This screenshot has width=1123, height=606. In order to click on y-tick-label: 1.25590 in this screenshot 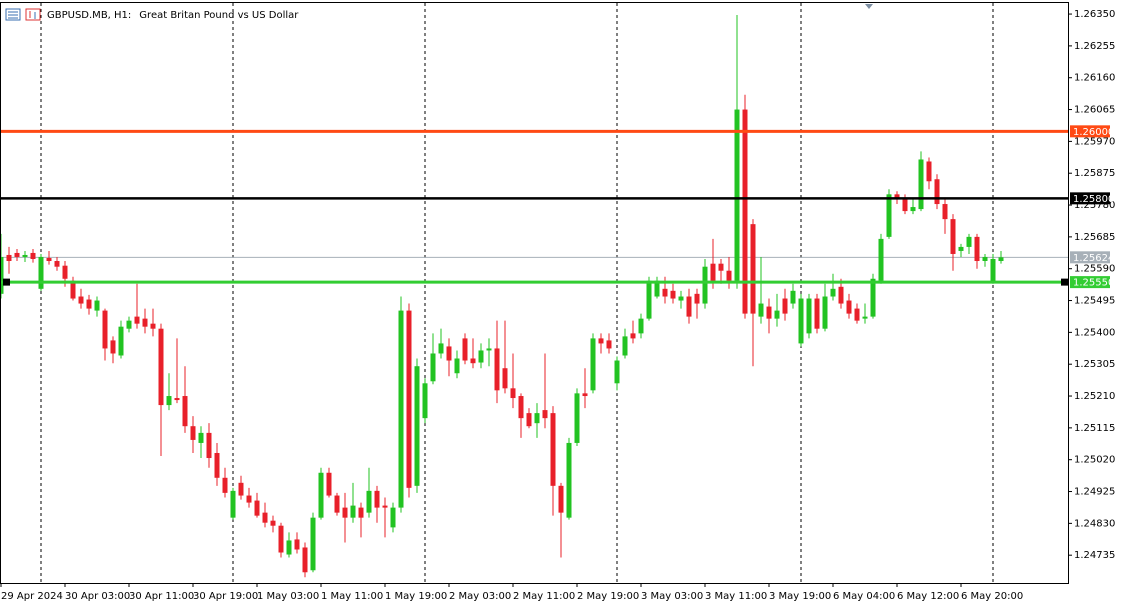, I will do `click(1094, 269)`.